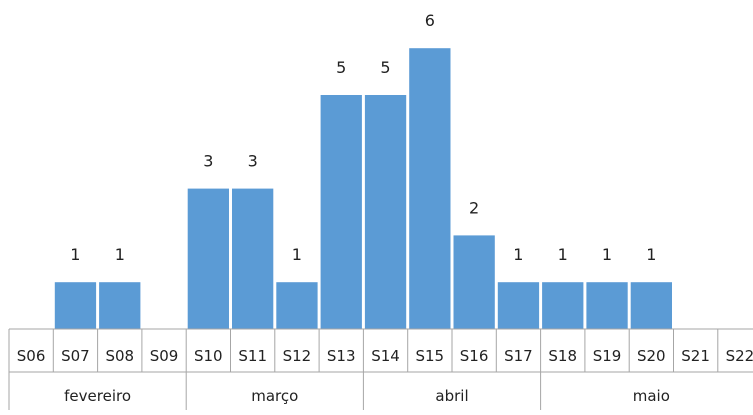  Describe the element at coordinates (429, 356) in the screenshot. I see `tick-label-s15: S15` at that location.